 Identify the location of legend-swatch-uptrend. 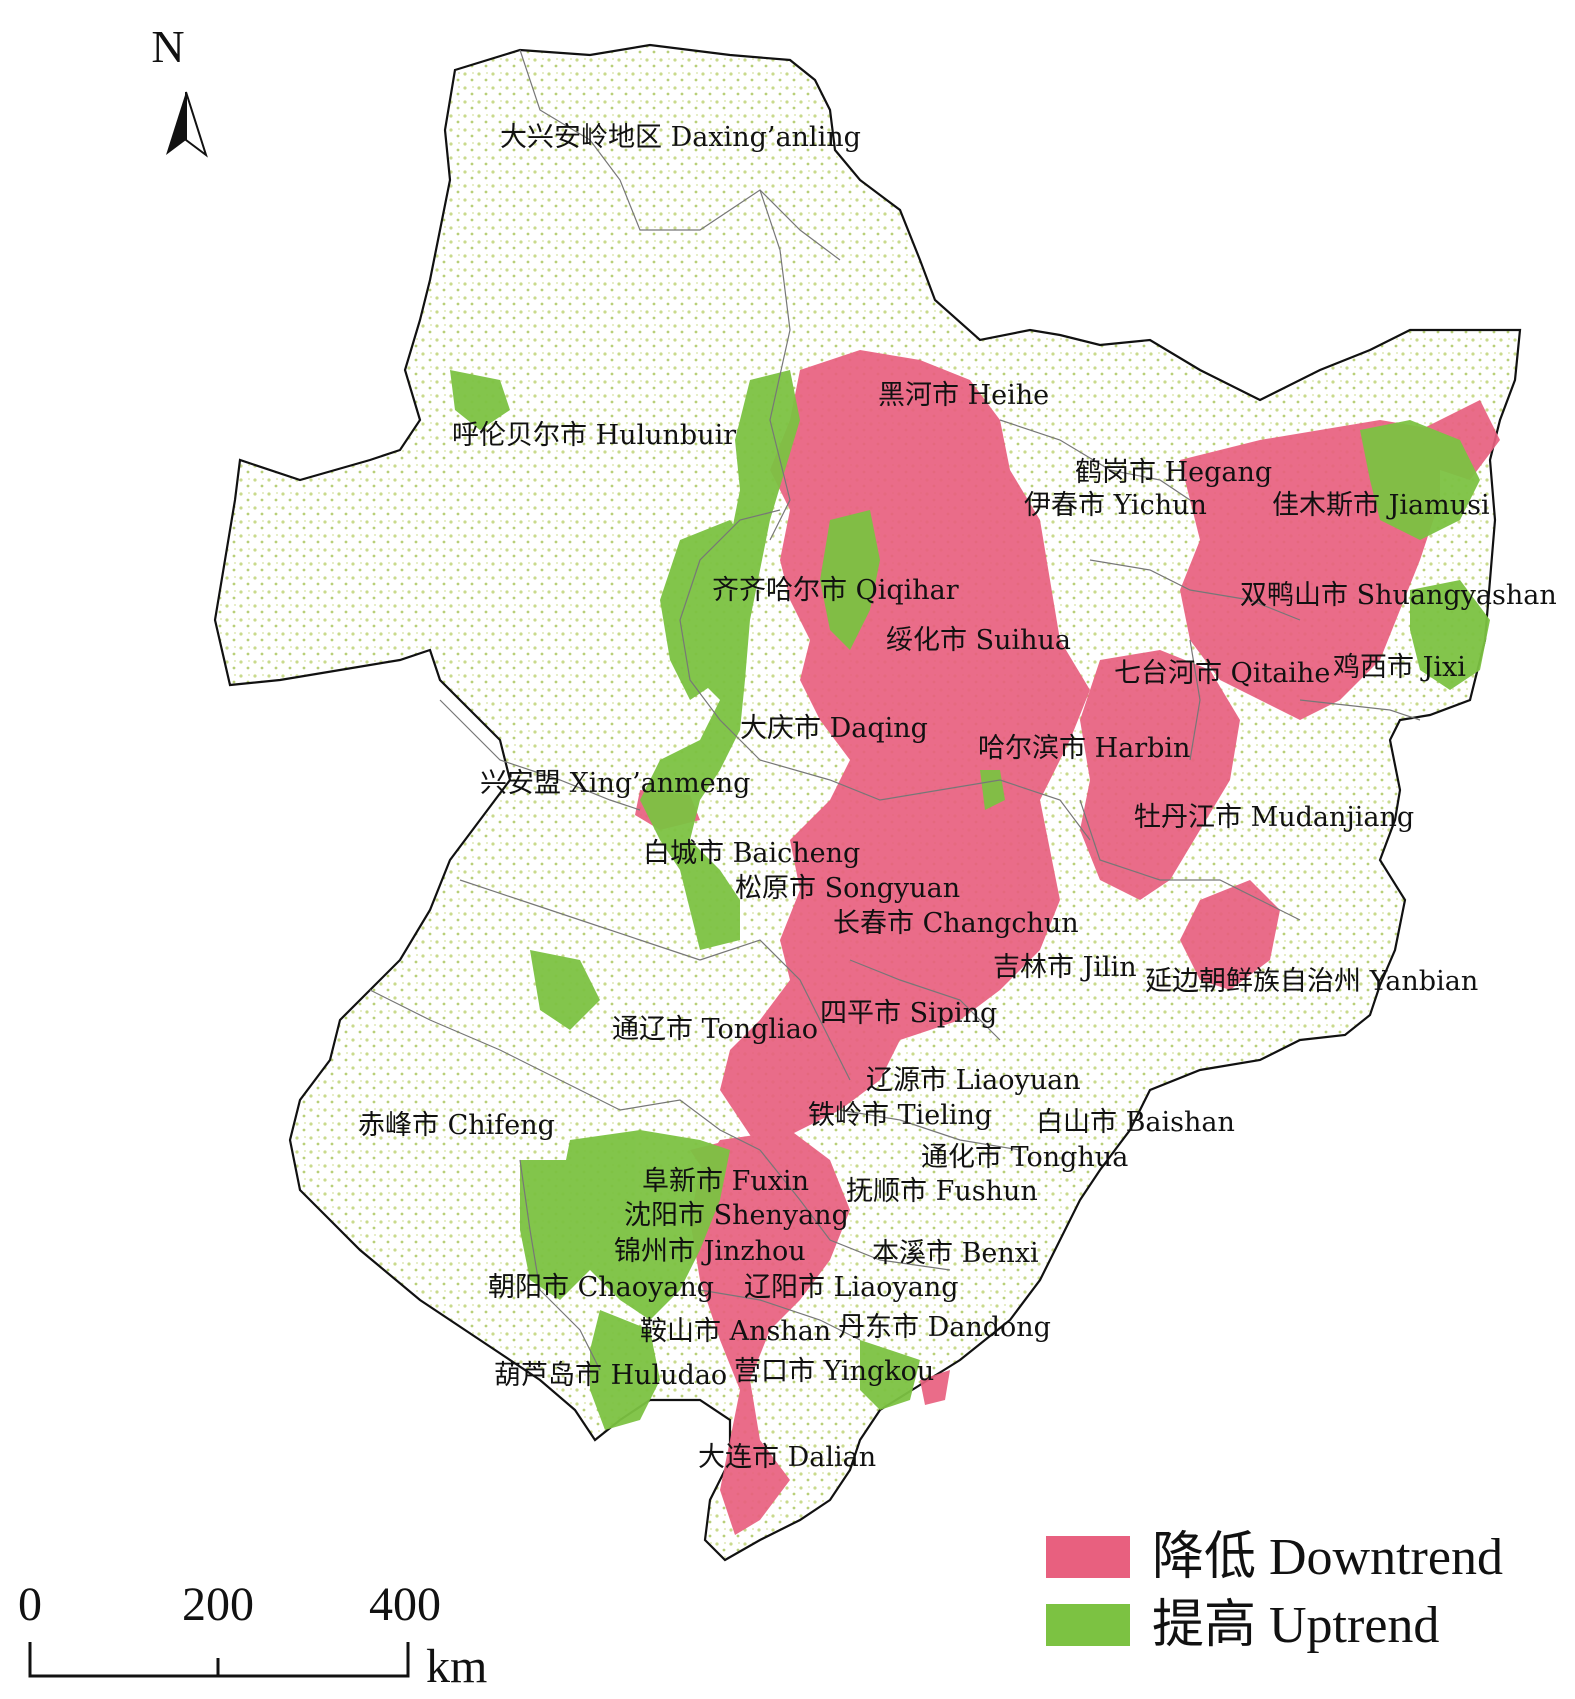
(1088, 1625).